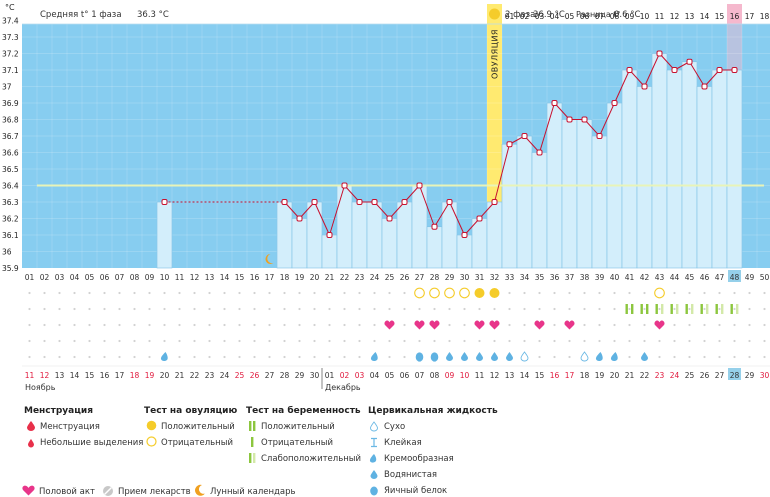 The width and height of the screenshot is (770, 497). Describe the element at coordinates (10, 120) in the screenshot. I see `y-tick-label: 36.8` at that location.